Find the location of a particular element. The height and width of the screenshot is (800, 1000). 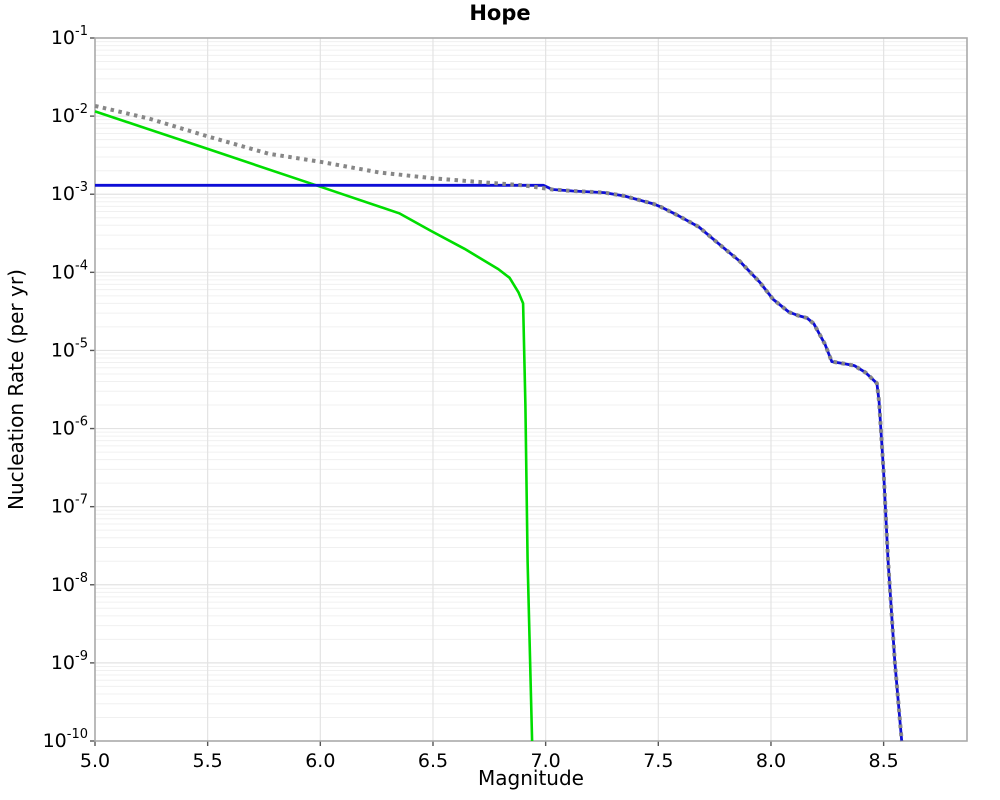

y-tick-label: 10⁻¹ is located at coordinates (69, 36).